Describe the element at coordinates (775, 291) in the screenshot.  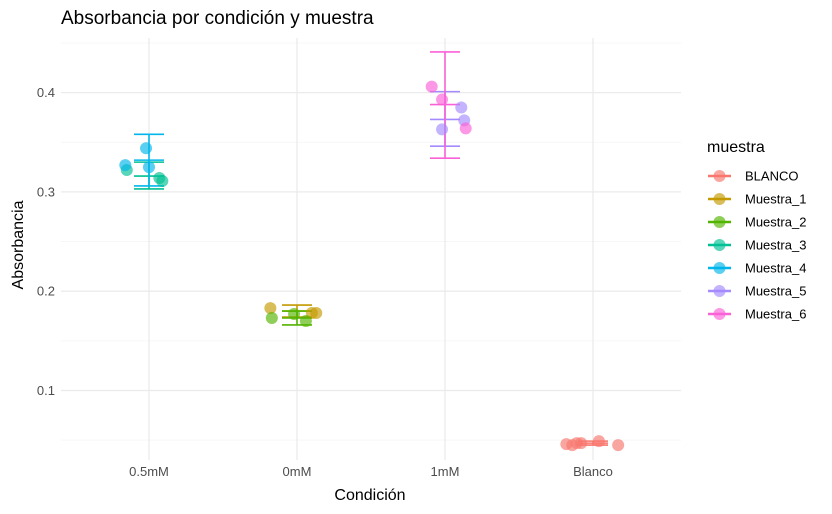
I see `legend-label: Muestra_5` at that location.